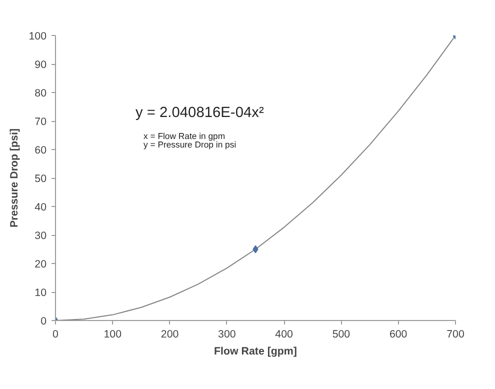 This screenshot has height=389, width=495. What do you see at coordinates (284, 334) in the screenshot?
I see `x-tick-label: 400` at bounding box center [284, 334].